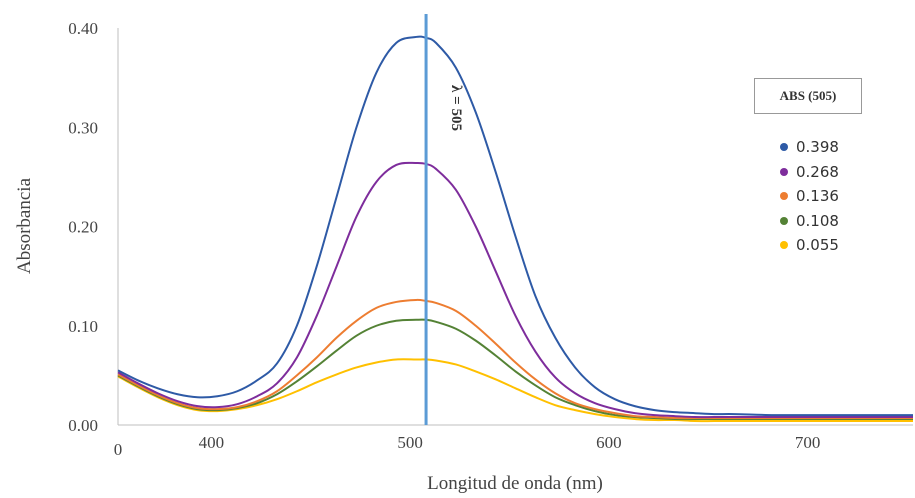 This screenshot has width=915, height=498. I want to click on x-axis-title: Longitud de onda (nm), so click(515, 483).